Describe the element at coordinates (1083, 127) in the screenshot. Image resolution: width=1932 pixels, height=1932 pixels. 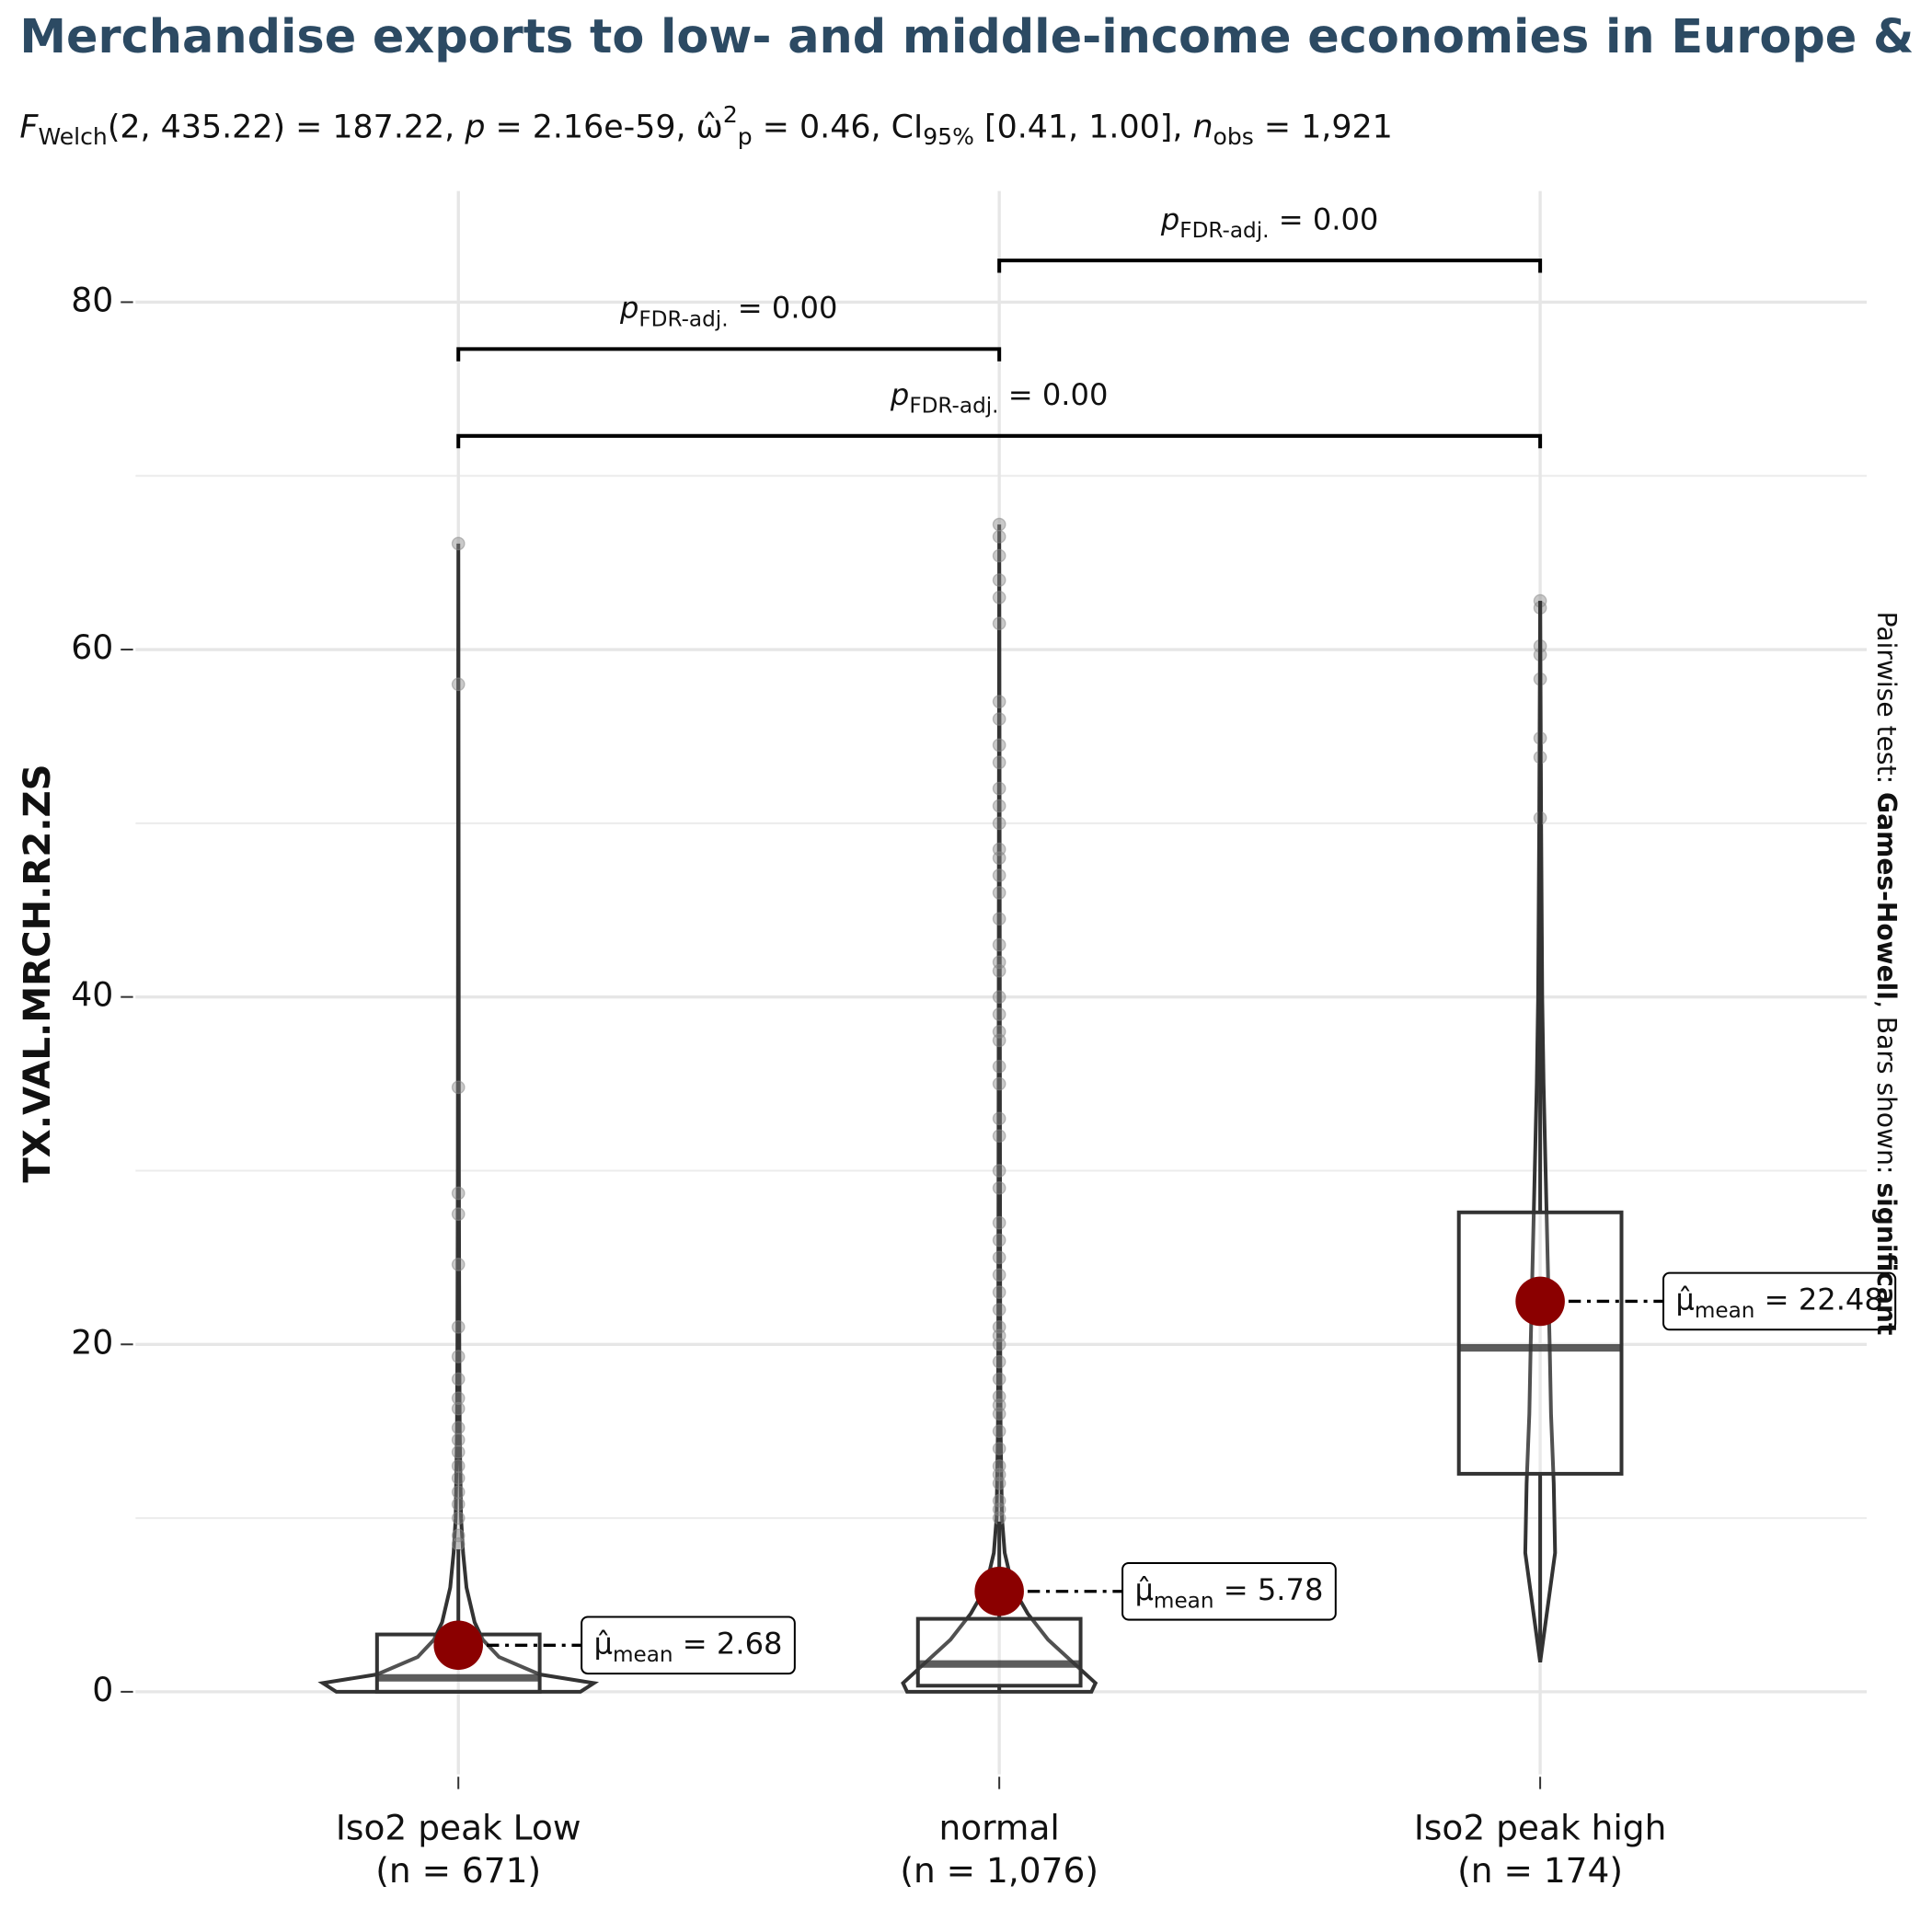
I see `text-segment: [0.41, 1.00],` at that location.